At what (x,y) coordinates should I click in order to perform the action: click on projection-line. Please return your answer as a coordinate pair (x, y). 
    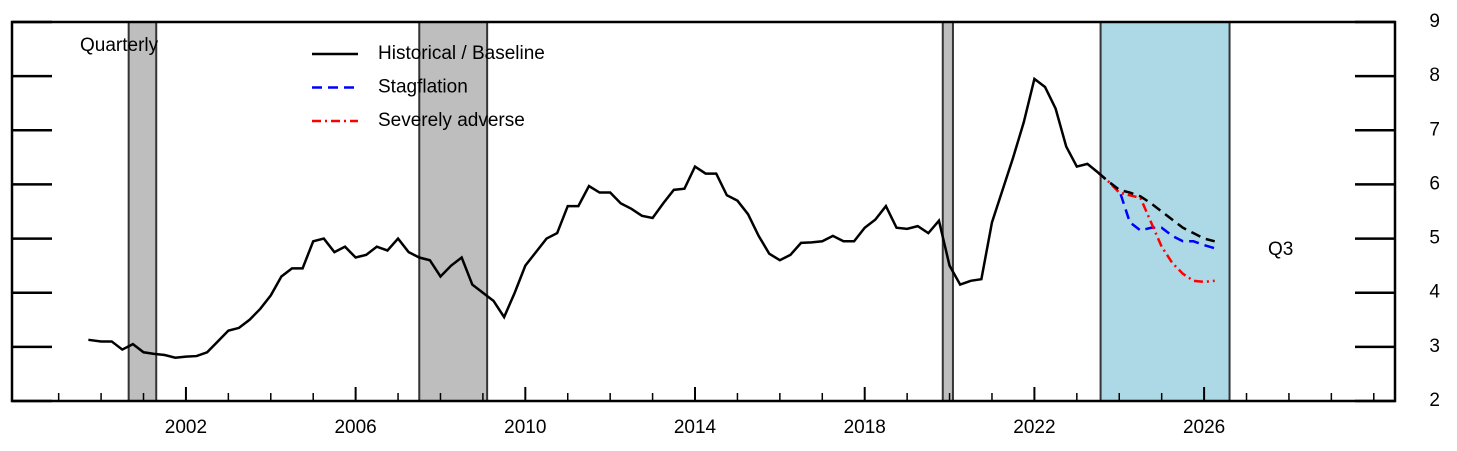
    Looking at the image, I should click on (1156, 207).